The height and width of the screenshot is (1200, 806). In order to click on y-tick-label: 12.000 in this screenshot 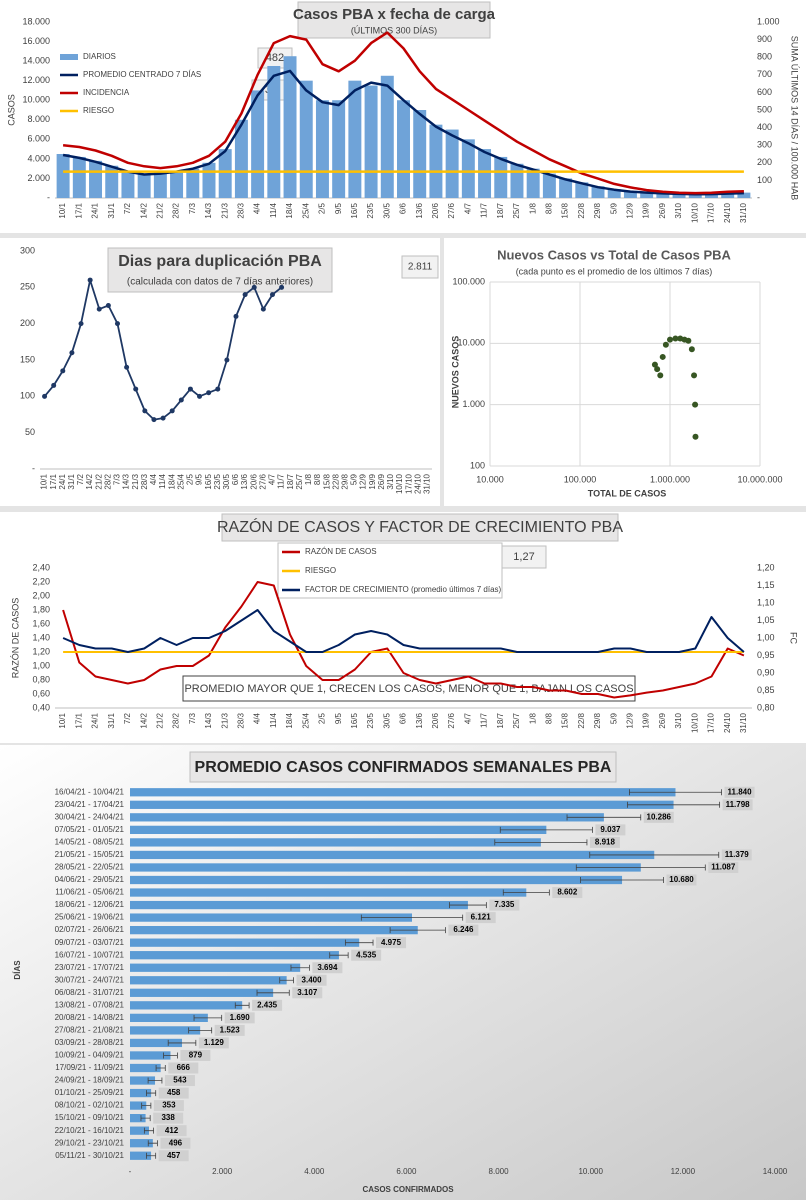, I will do `click(36, 80)`.